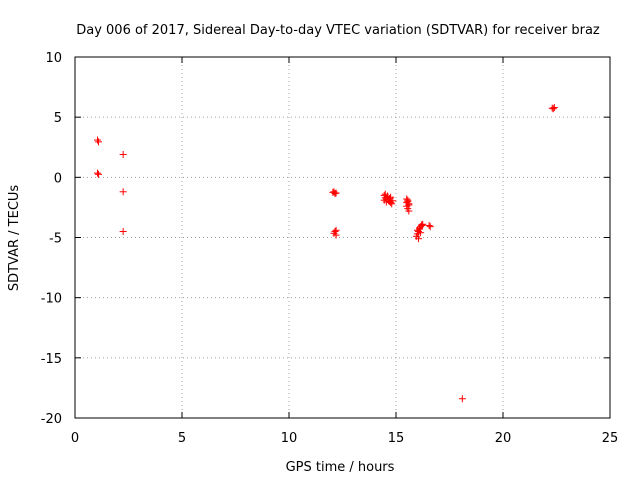 Image resolution: width=640 pixels, height=485 pixels. What do you see at coordinates (51, 359) in the screenshot?
I see `y-tick-label: -15` at bounding box center [51, 359].